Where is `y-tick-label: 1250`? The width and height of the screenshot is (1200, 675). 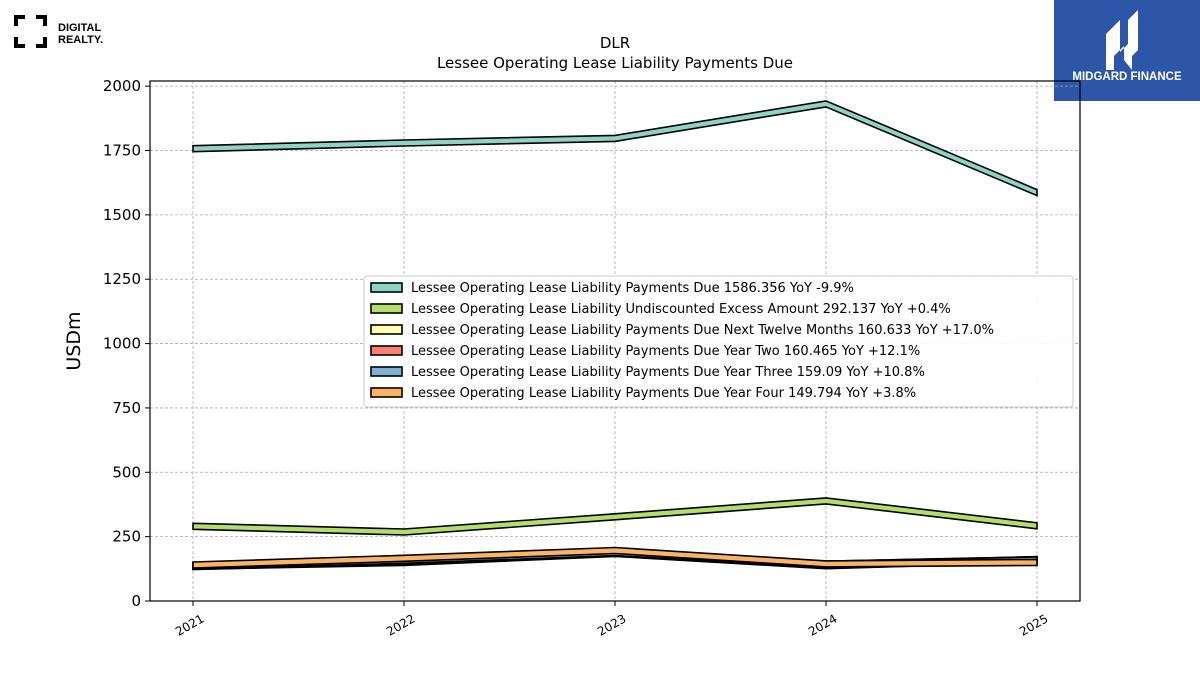 y-tick-label: 1250 is located at coordinates (122, 279).